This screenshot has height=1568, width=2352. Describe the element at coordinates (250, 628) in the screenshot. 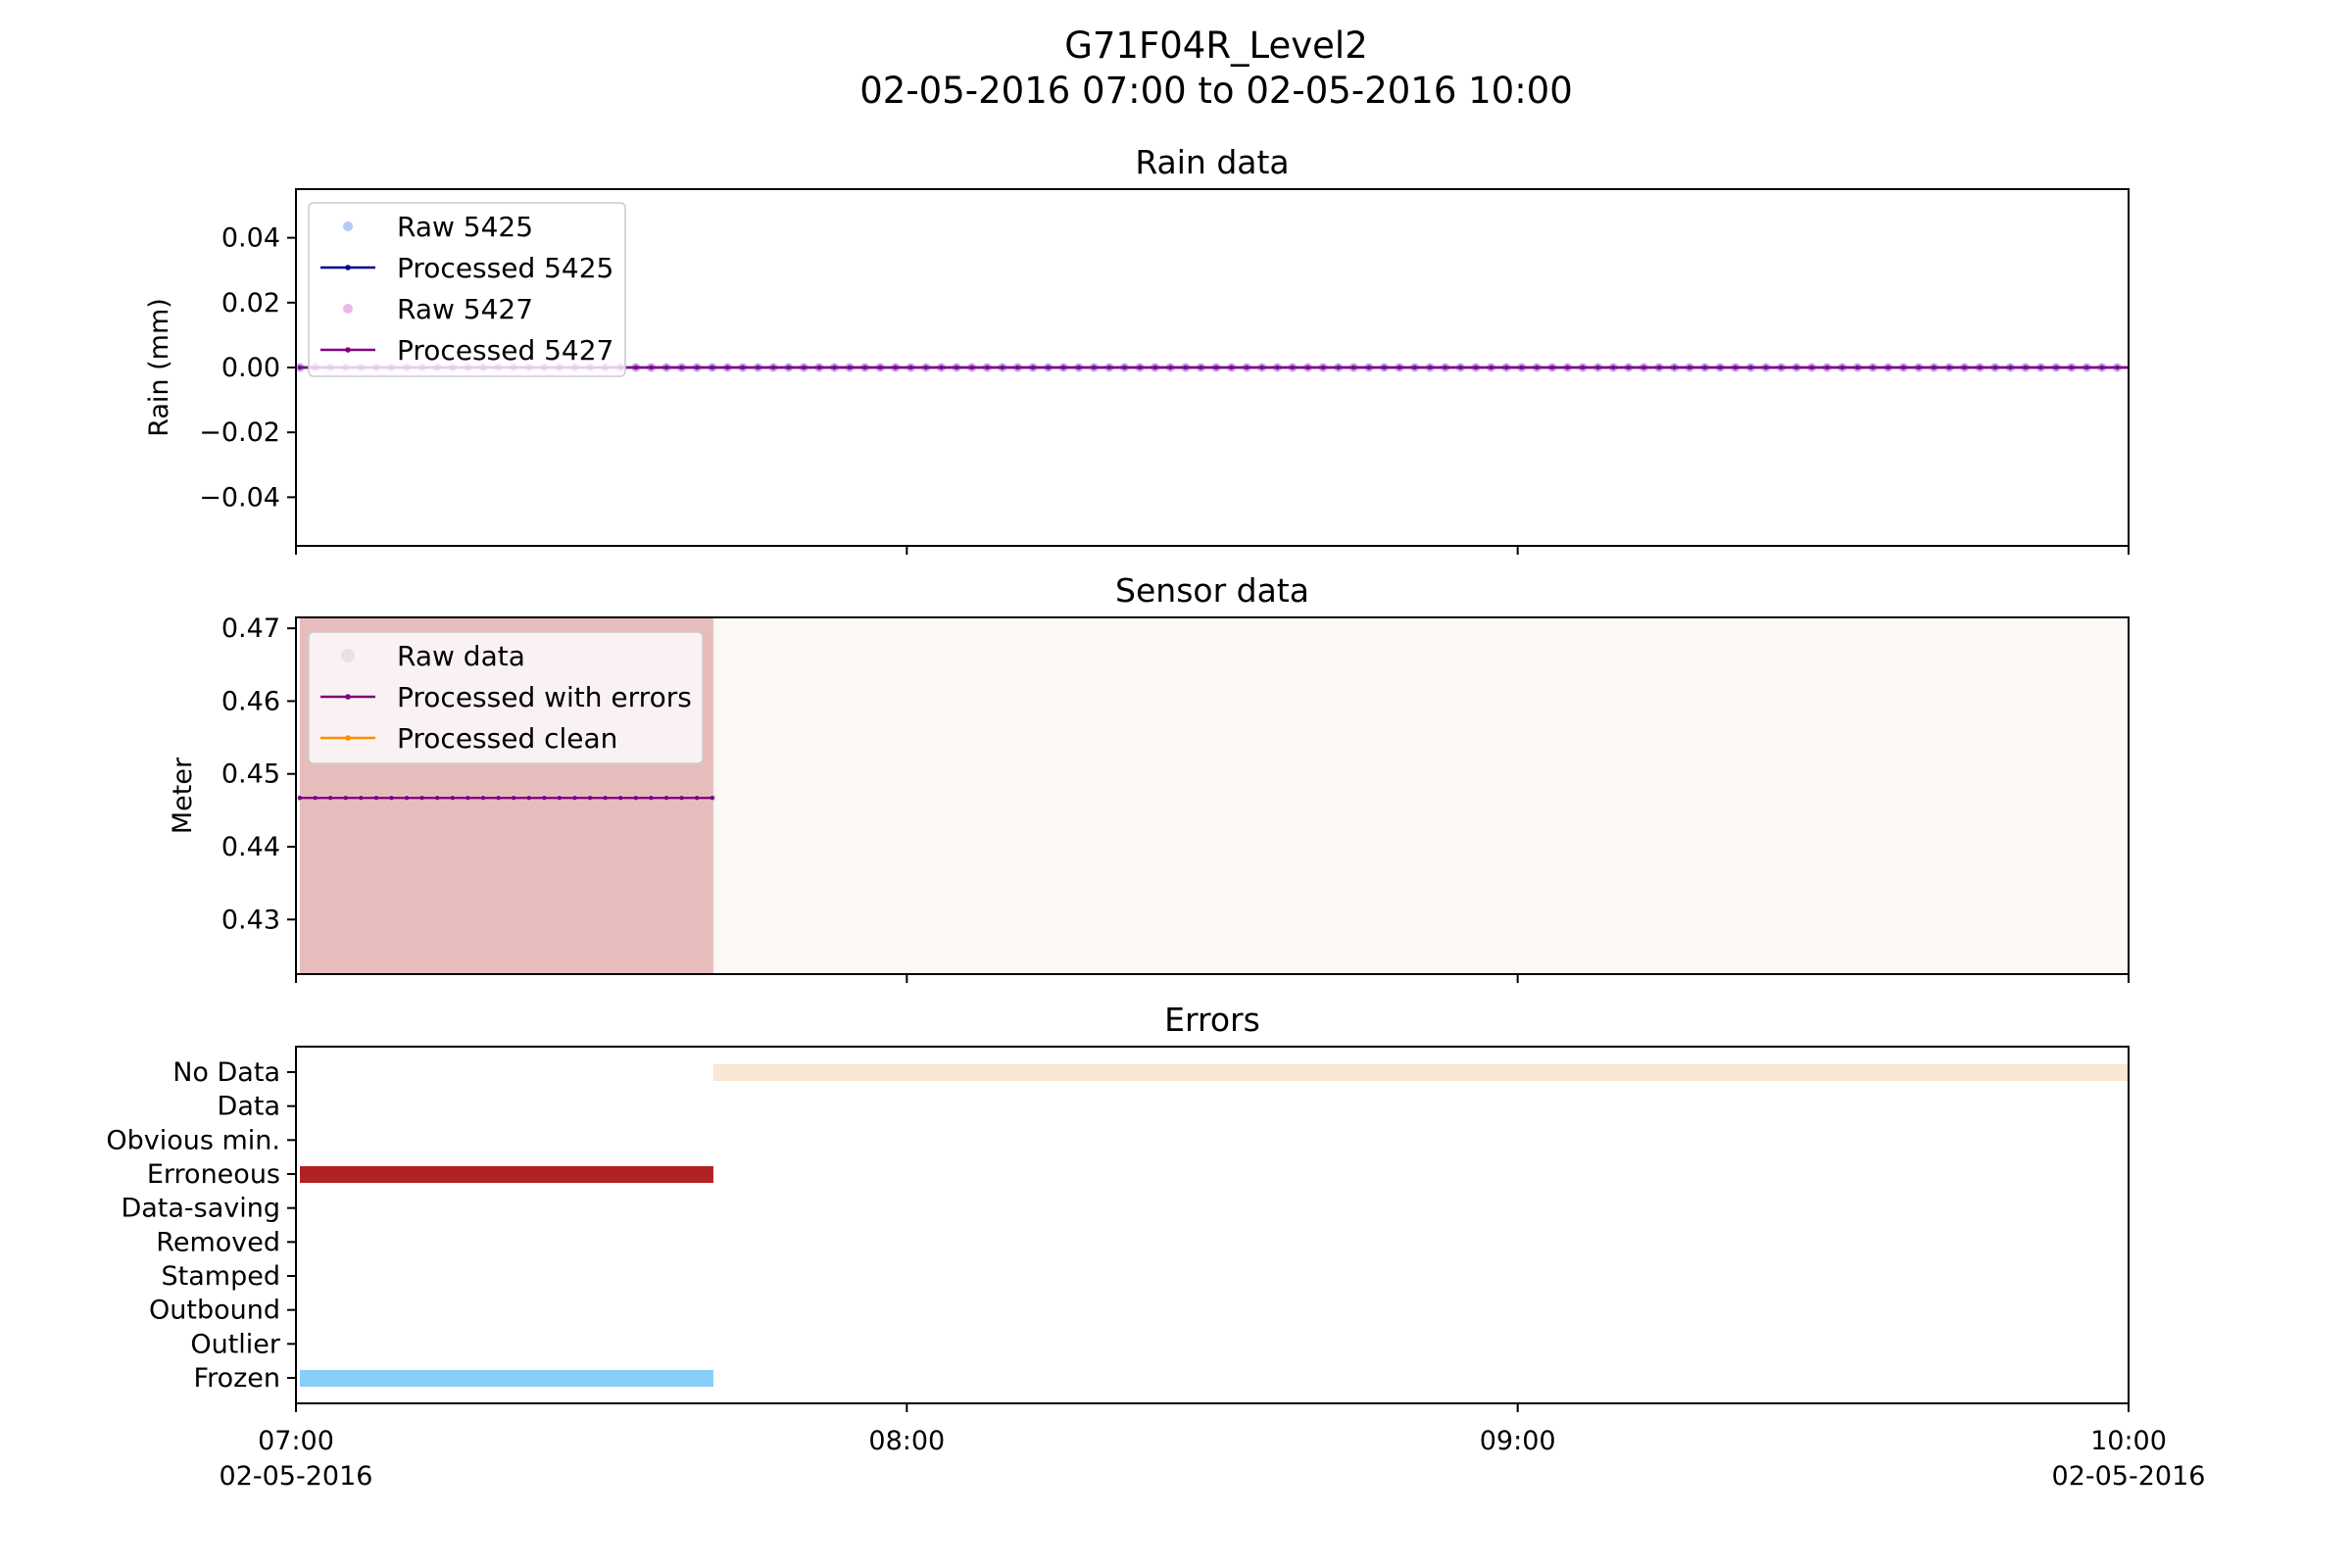

I see `y-tick-label: 0.47` at that location.